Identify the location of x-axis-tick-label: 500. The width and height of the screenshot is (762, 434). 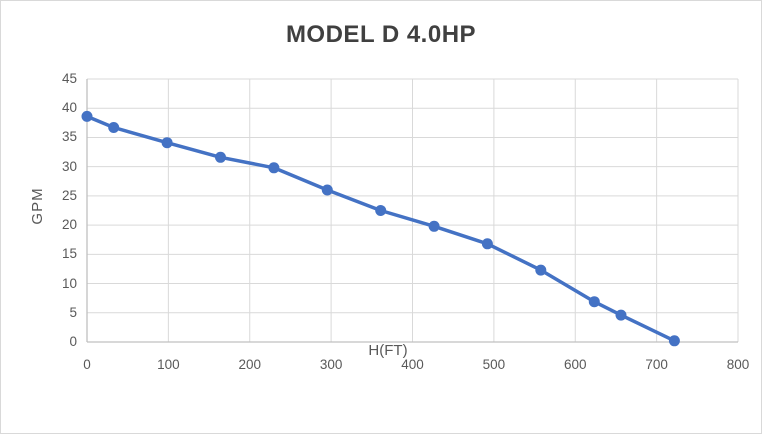
(494, 364).